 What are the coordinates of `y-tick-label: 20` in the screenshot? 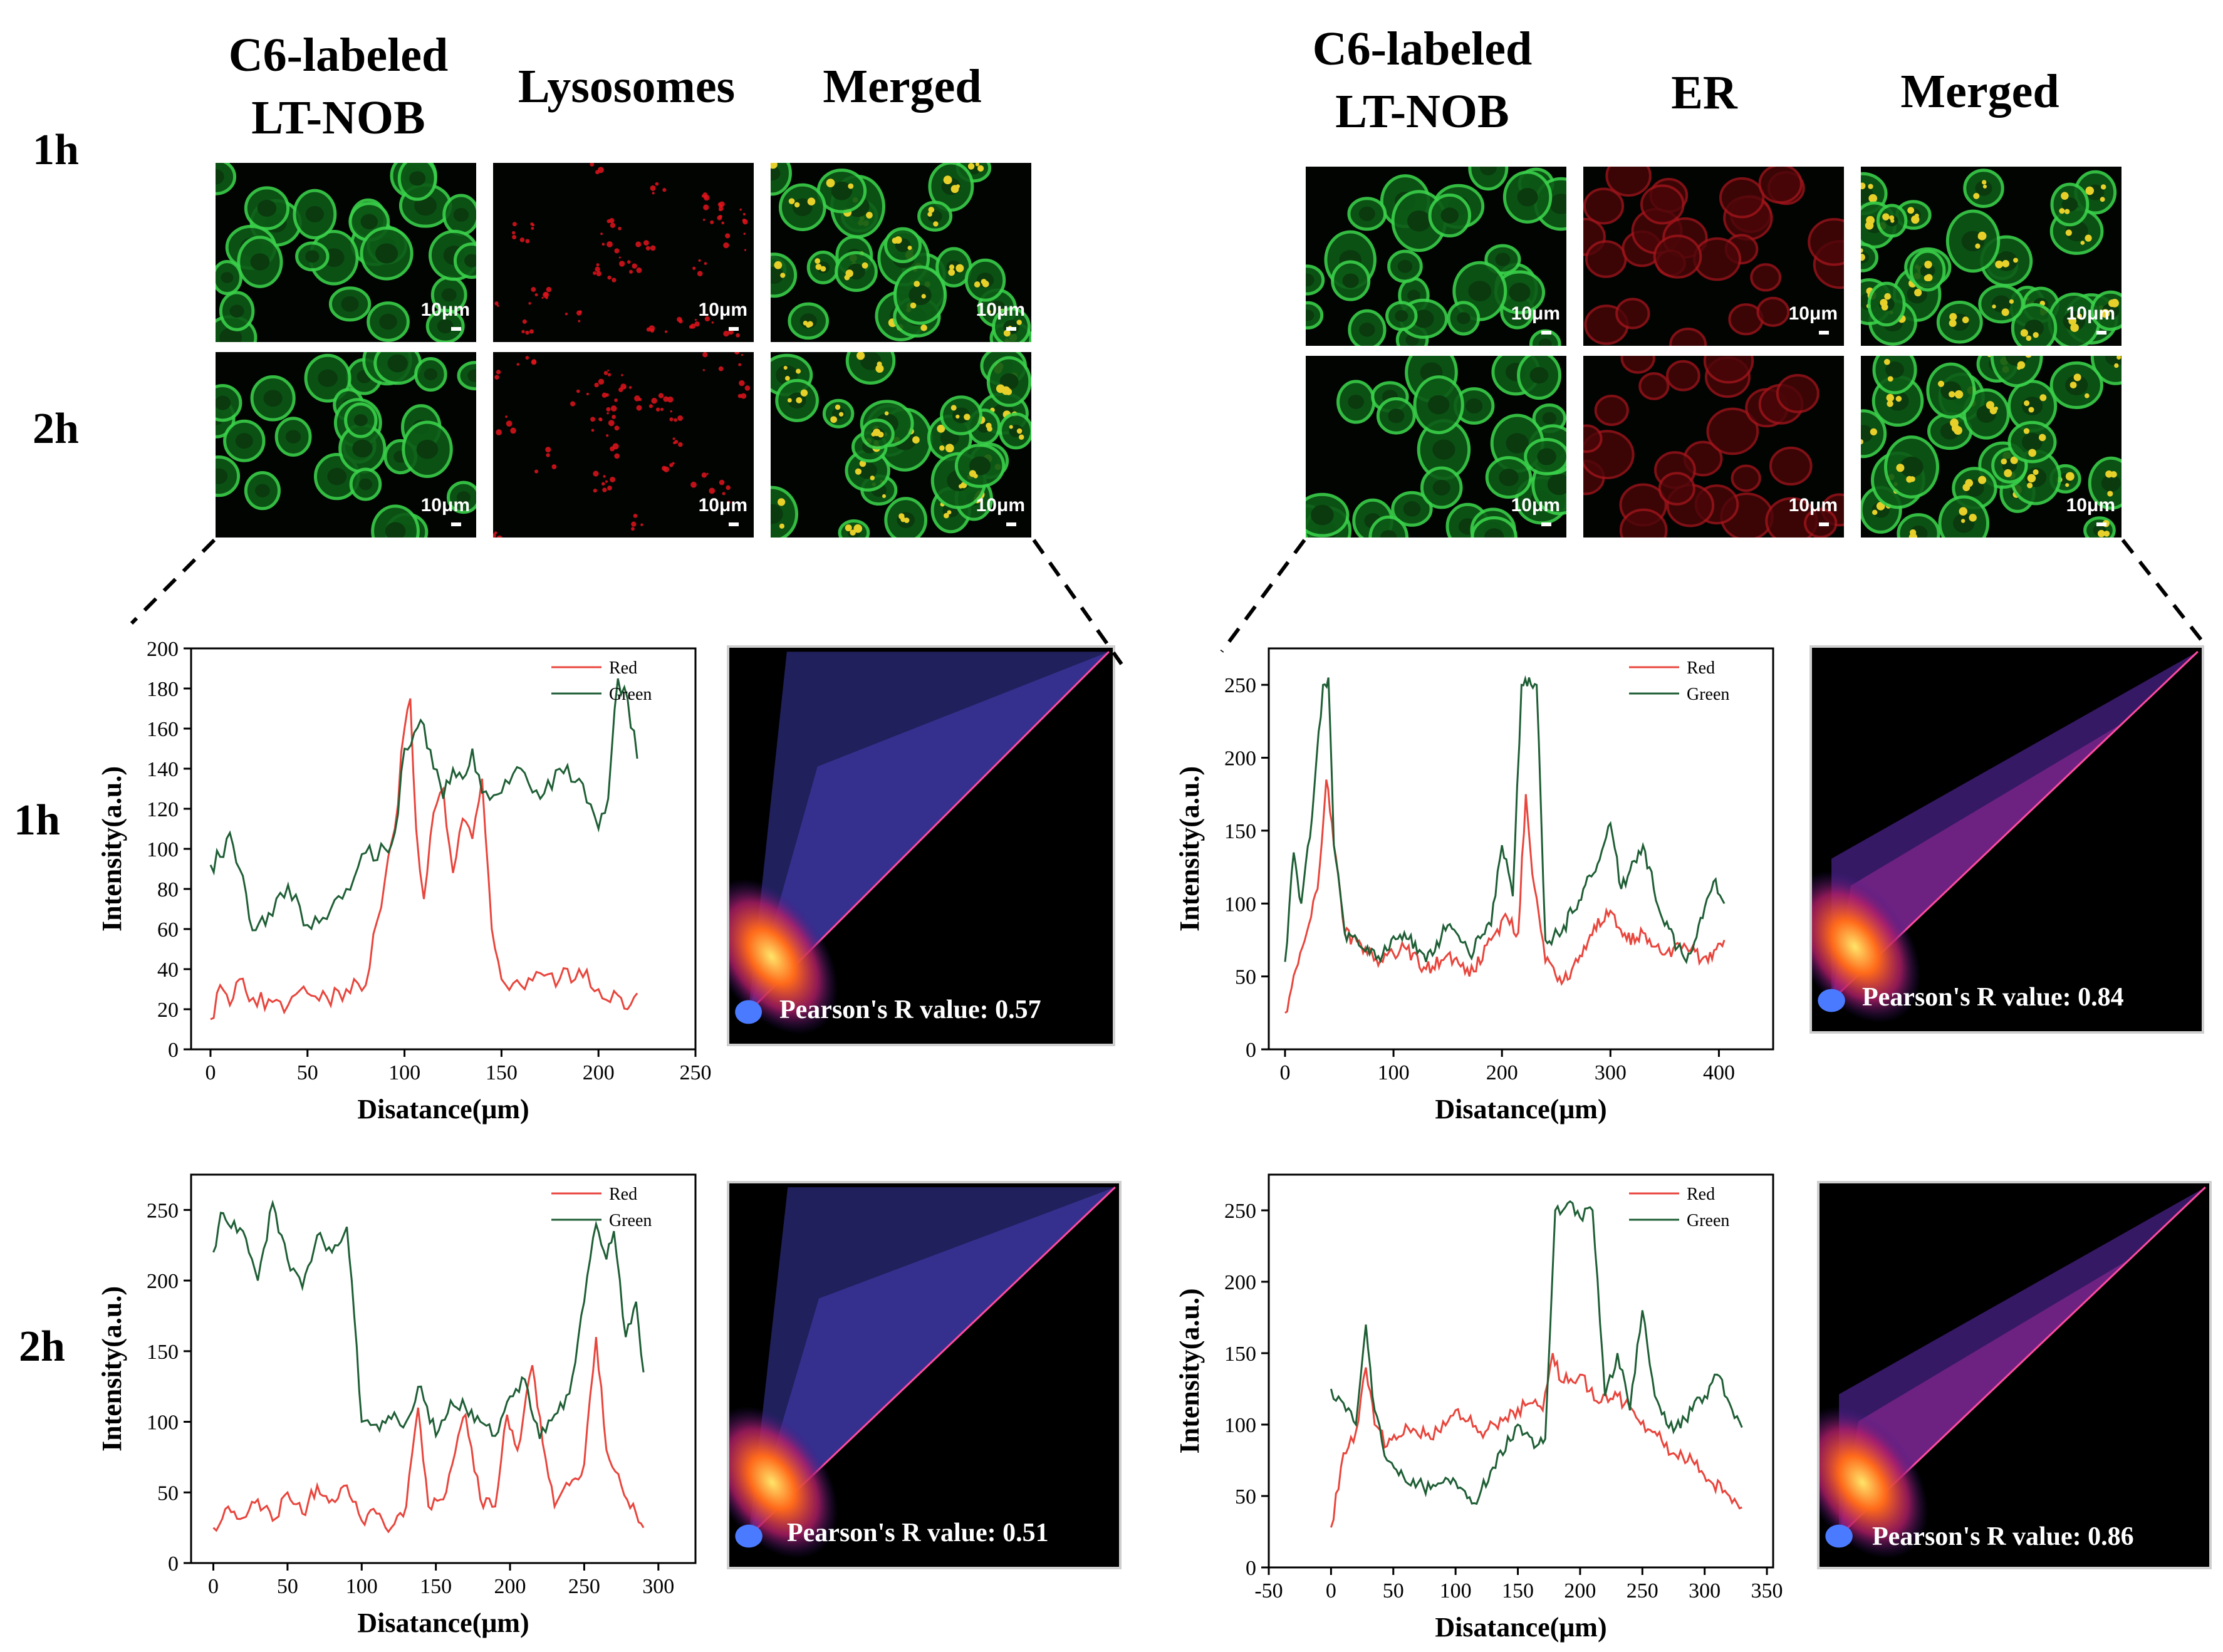 It's located at (168, 1010).